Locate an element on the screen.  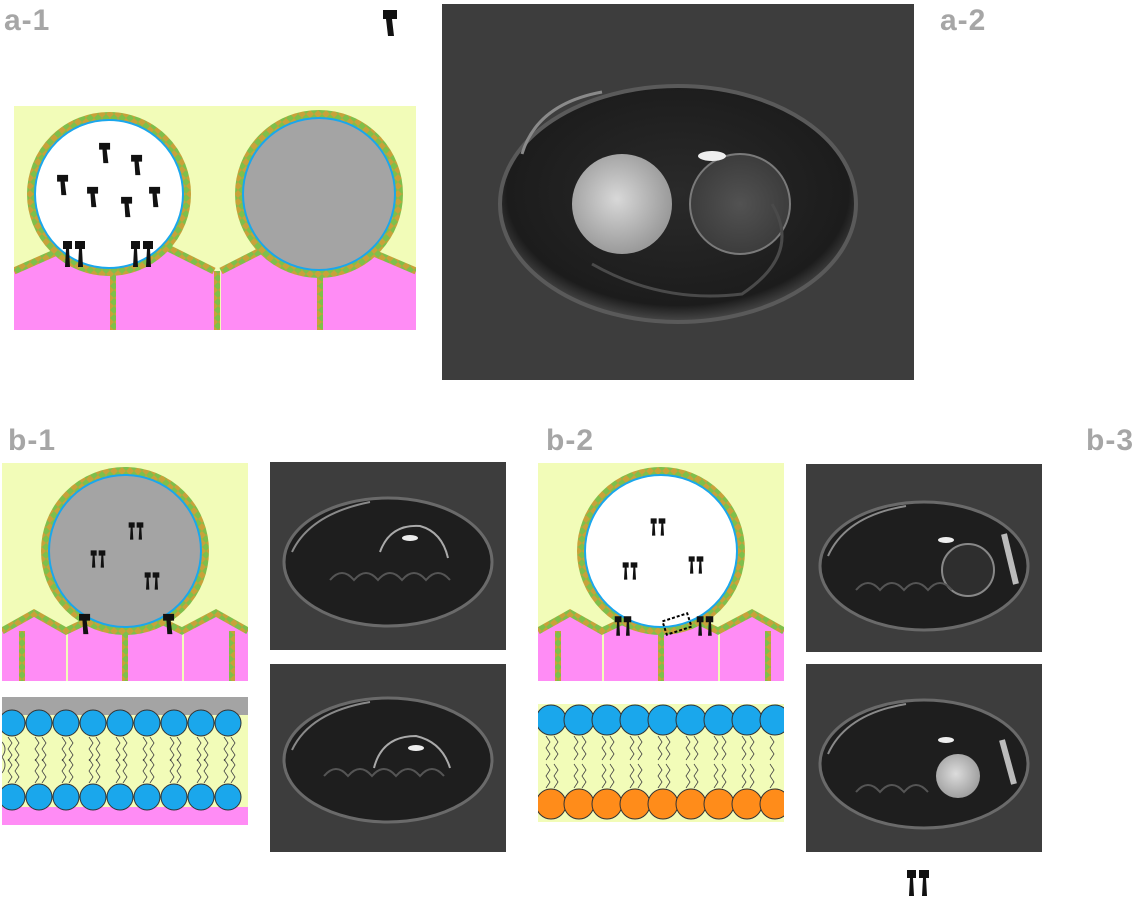
bilayer-b2 is located at coordinates (661, 763).